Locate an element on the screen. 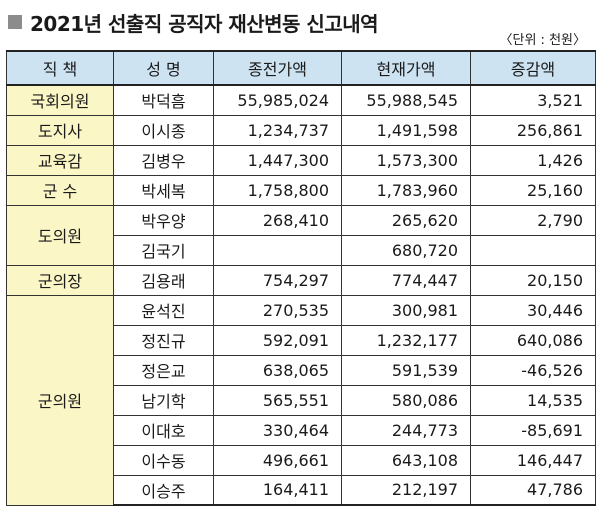 The image size is (600, 526). header-name: 성 명 is located at coordinates (163, 68).